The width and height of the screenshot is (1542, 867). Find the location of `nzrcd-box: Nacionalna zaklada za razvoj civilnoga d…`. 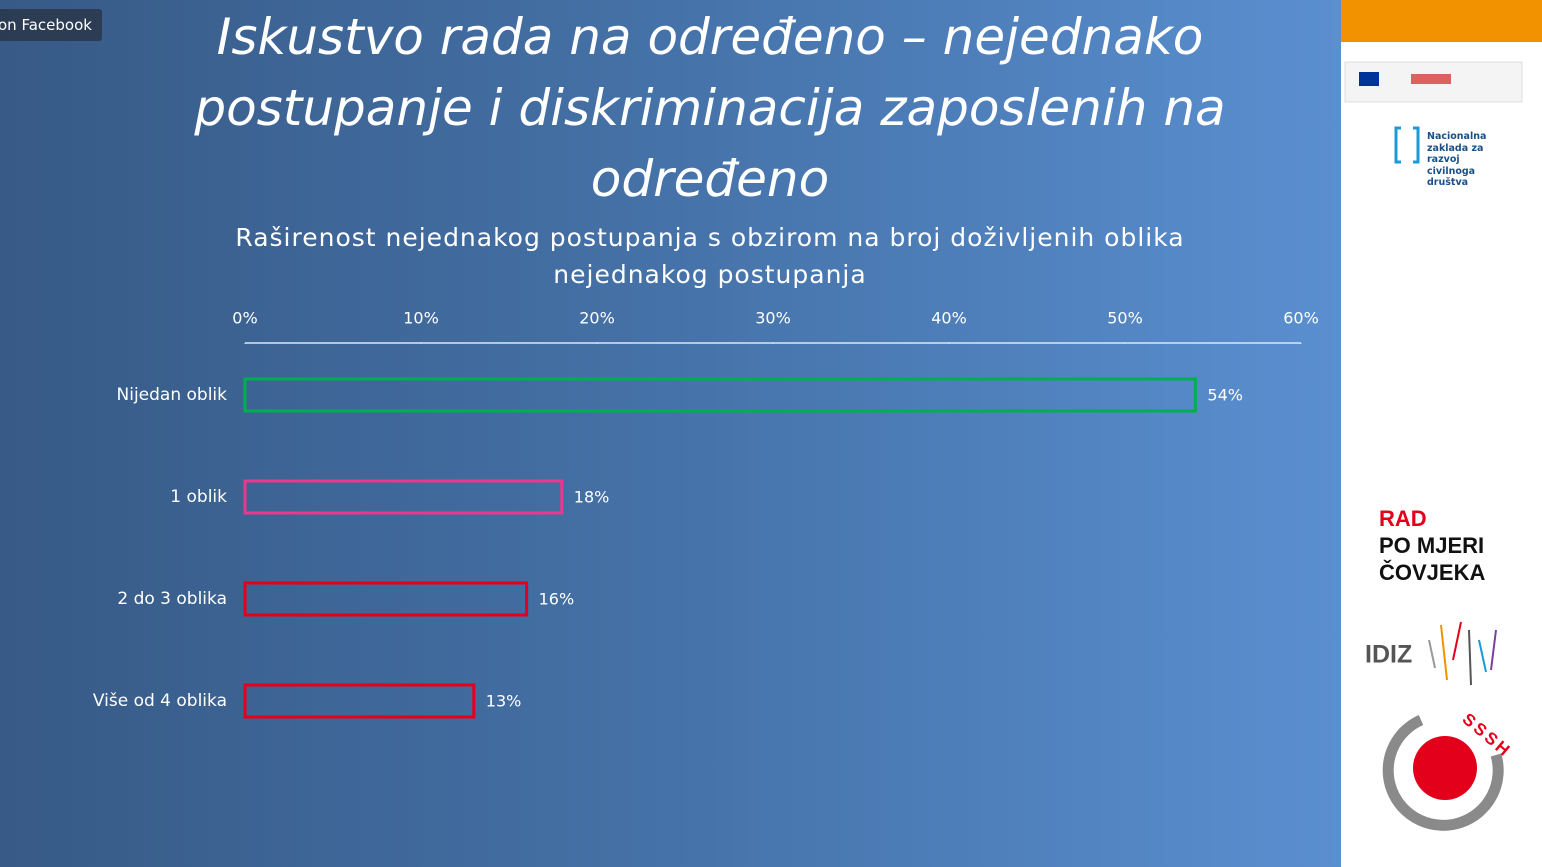

nzrcd-box: Nacionalna zaklada za razvoj civilnoga d… is located at coordinates (1457, 159).